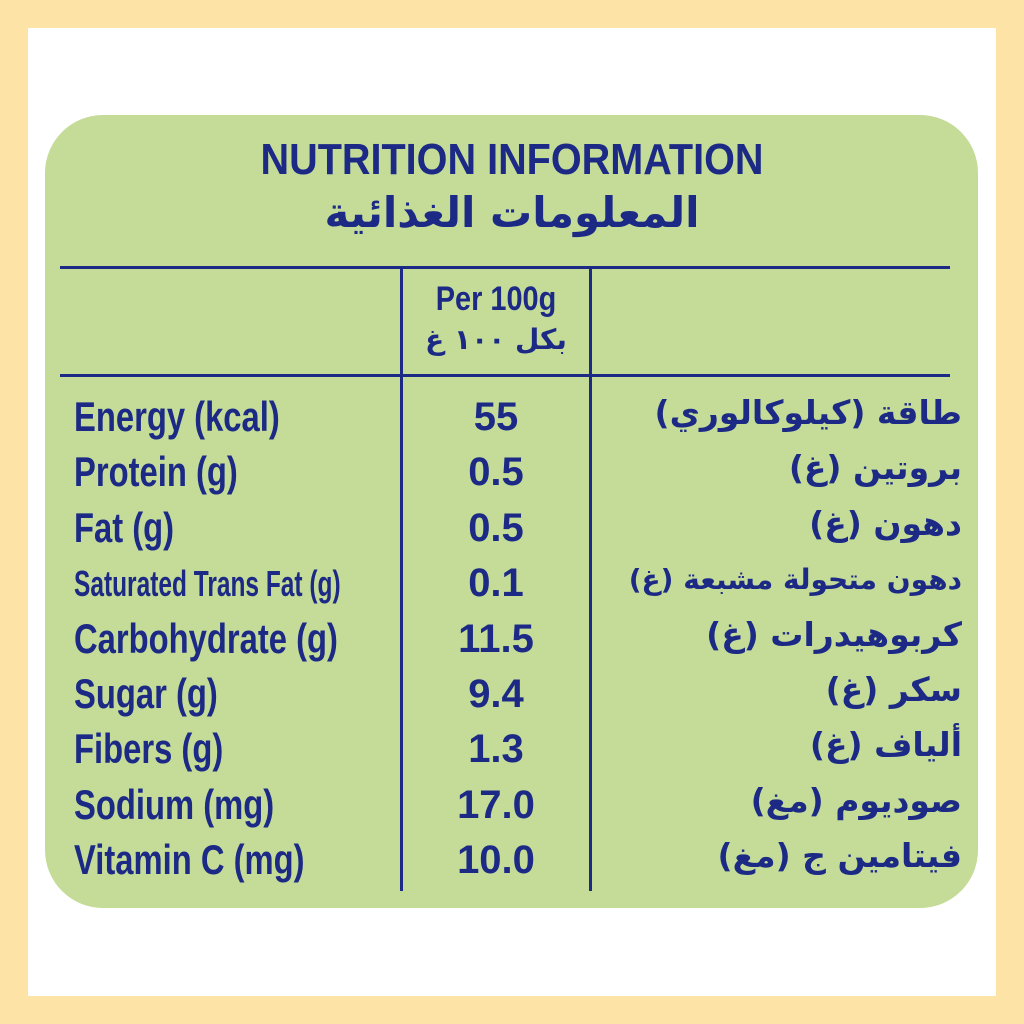  I want to click on row-label-ar: ألياف (غ), so click(885, 745).